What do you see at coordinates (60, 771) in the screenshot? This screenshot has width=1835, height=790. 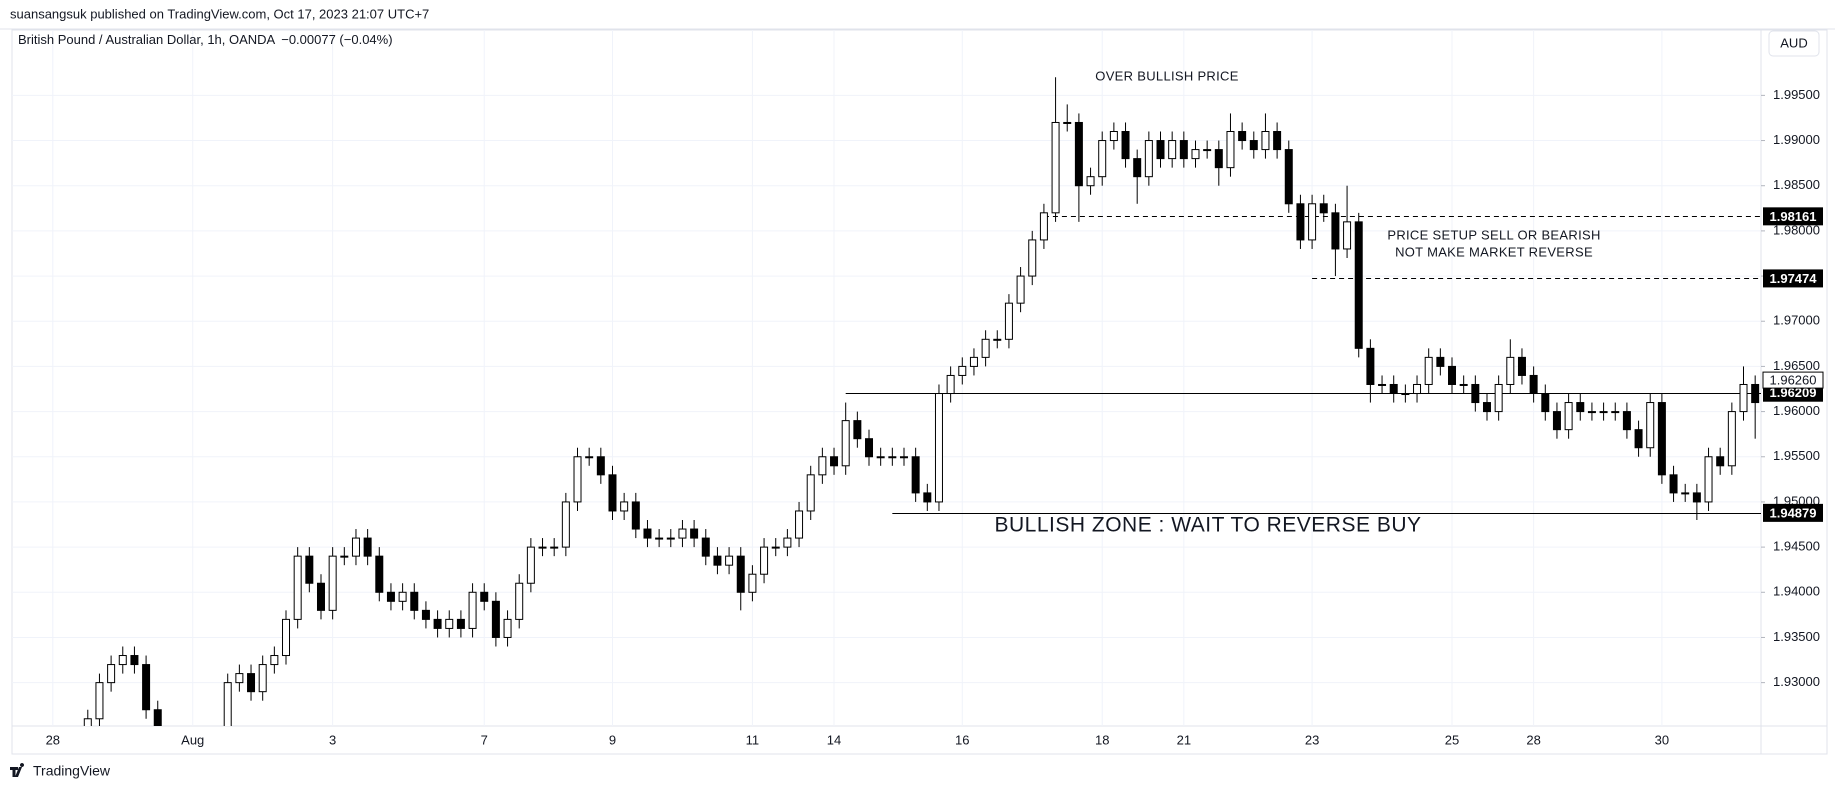 I see `footer-logo: TradingView` at bounding box center [60, 771].